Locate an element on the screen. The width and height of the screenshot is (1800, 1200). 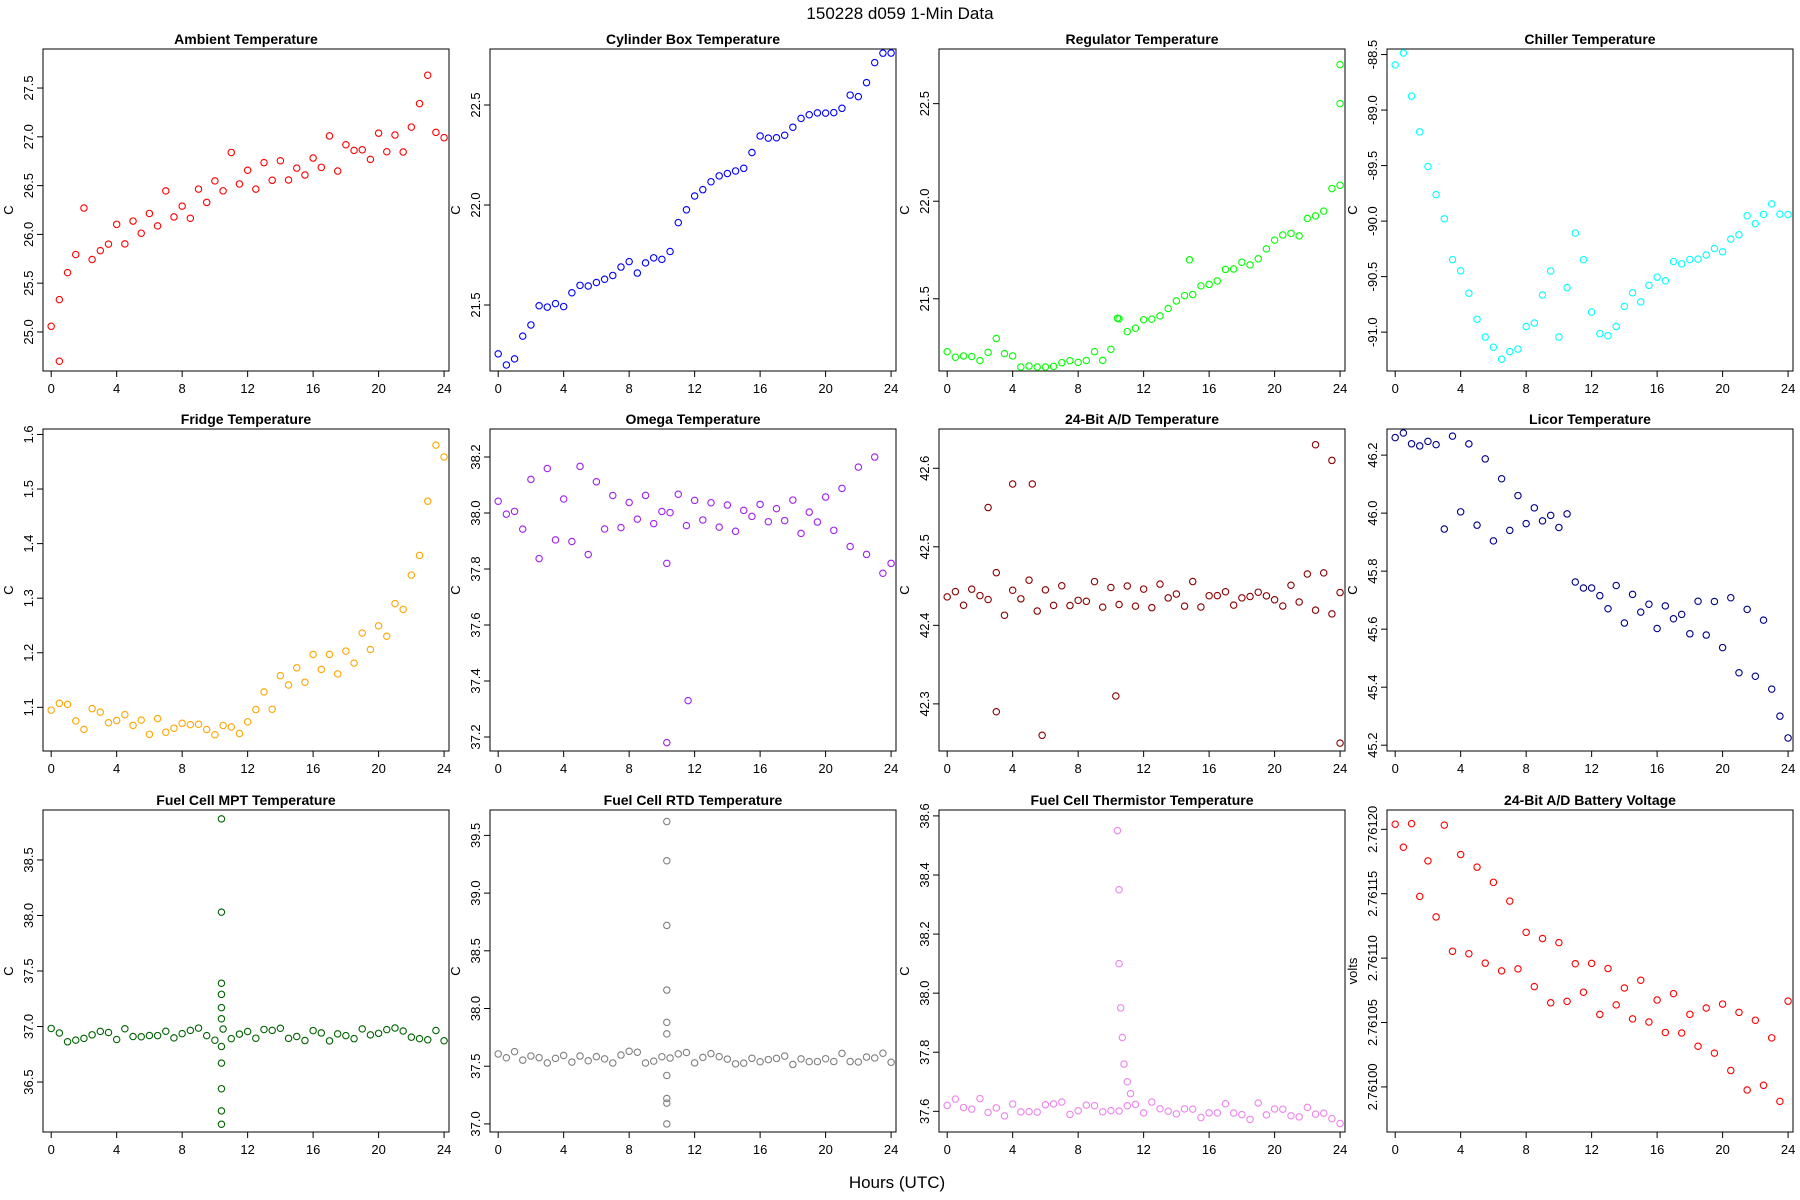
x-tick-label: 4 is located at coordinates (116, 388).